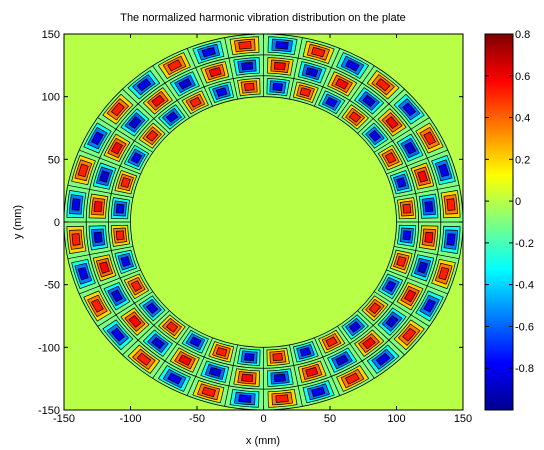 The width and height of the screenshot is (544, 450). Describe the element at coordinates (197, 419) in the screenshot. I see `x-tick-label: -50` at that location.